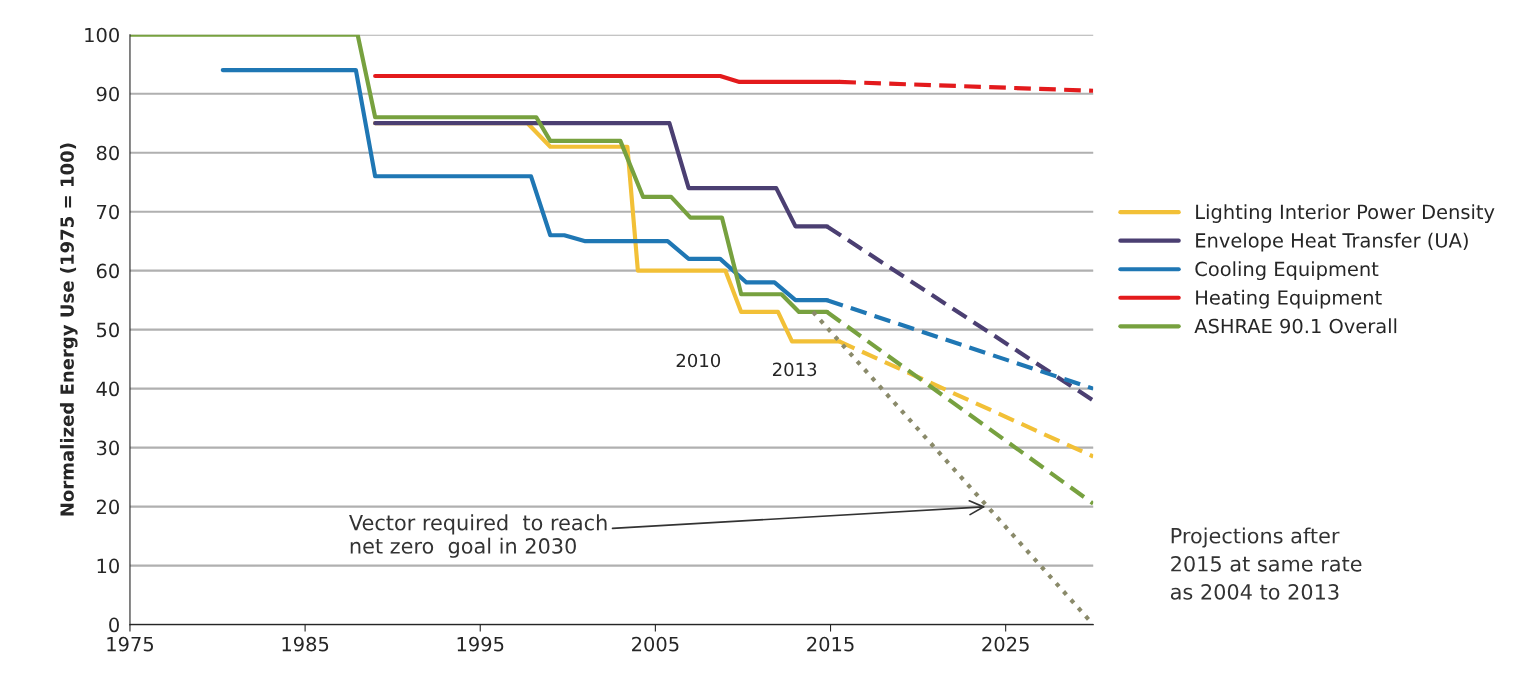  What do you see at coordinates (305, 644) in the screenshot?
I see `x-tick-label: 1985` at bounding box center [305, 644].